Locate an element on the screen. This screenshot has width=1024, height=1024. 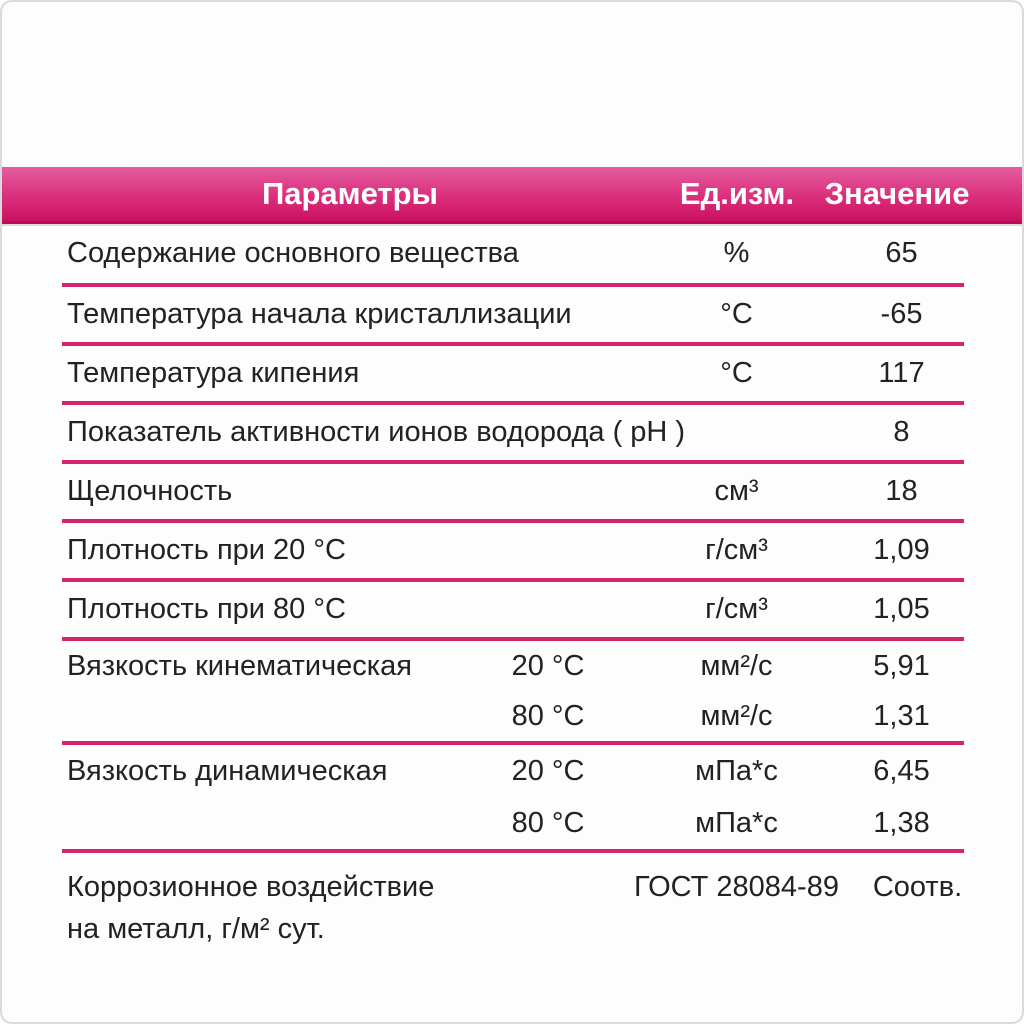
param-cell: Плотность при 20 °С is located at coordinates (206, 550).